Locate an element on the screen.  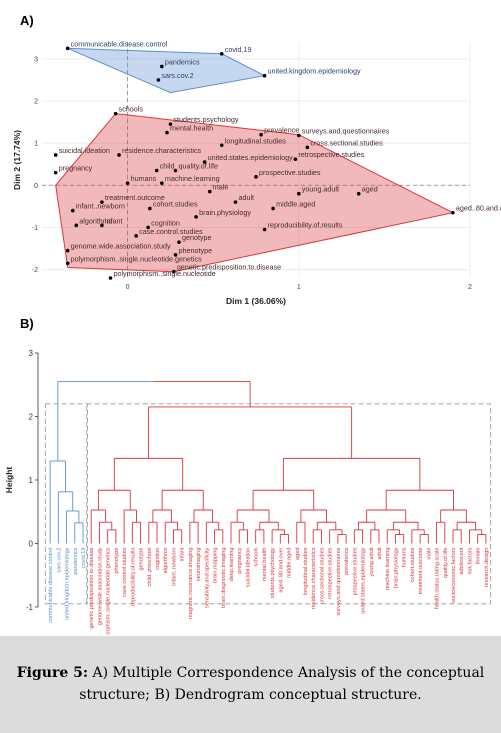
point-label: cognition is located at coordinates (165, 222).